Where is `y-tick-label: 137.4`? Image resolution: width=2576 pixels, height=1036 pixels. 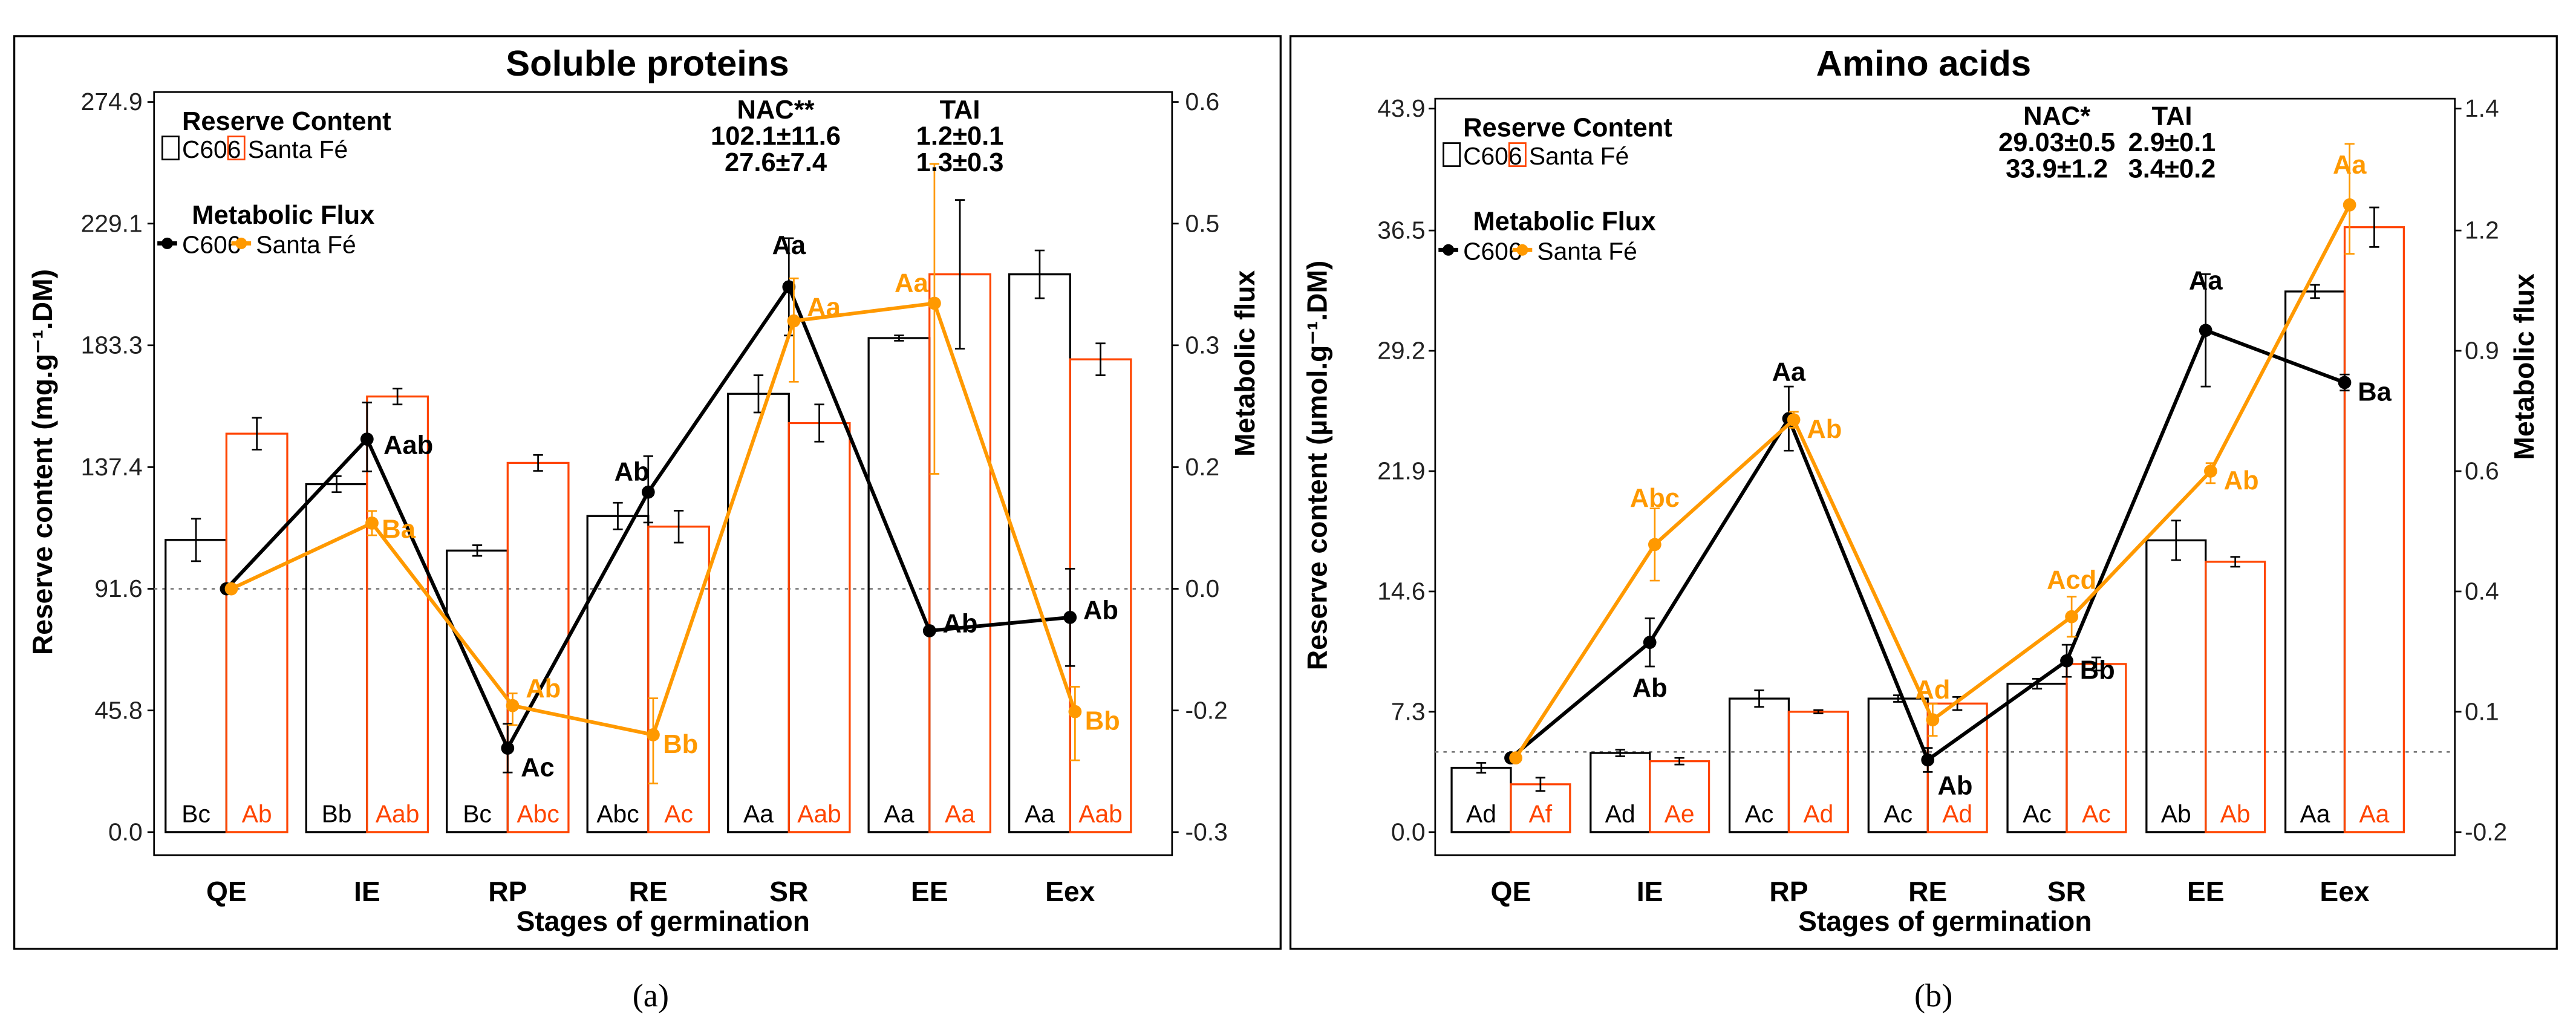 y-tick-label: 137.4 is located at coordinates (112, 467).